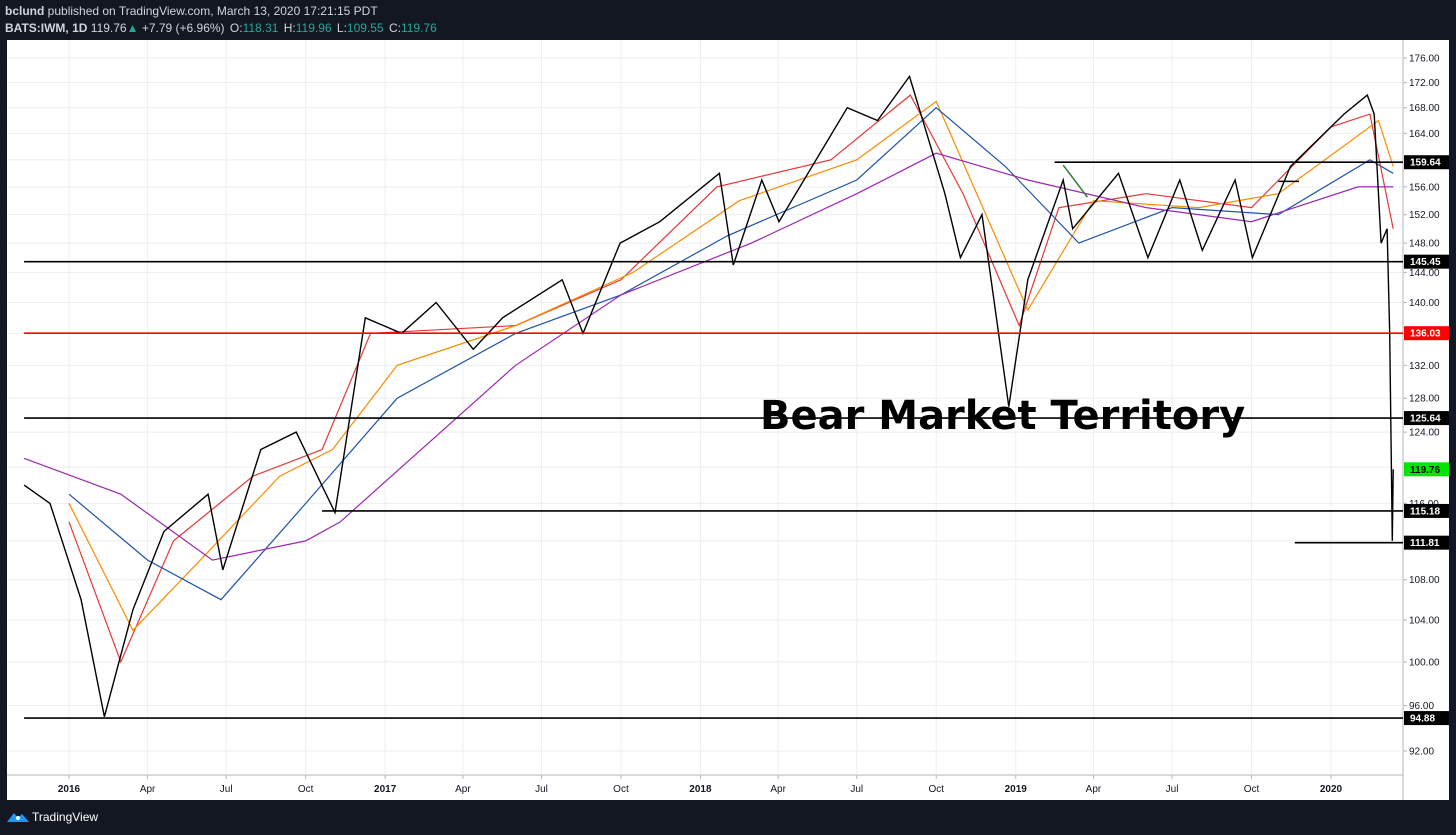 The image size is (1456, 835). Describe the element at coordinates (1424, 273) in the screenshot. I see `price-tick-label: 144.00` at that location.